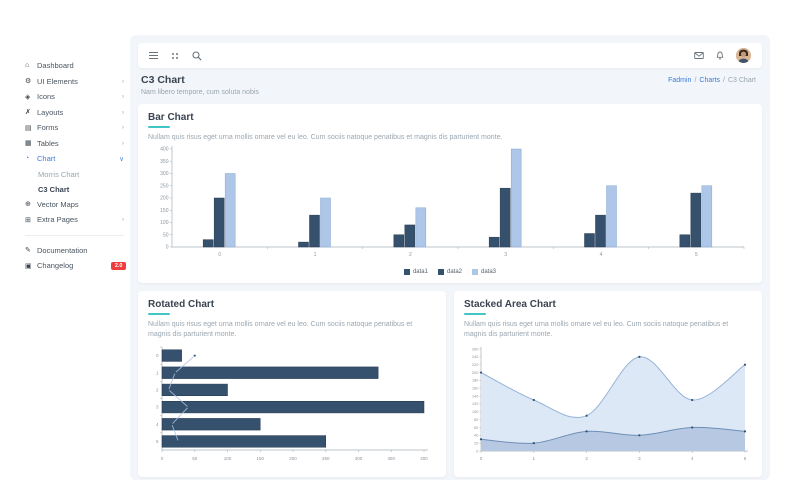 This screenshot has height=500, width=800. Describe the element at coordinates (54, 189) in the screenshot. I see `sidebar-subitem-label: C3 Chart` at that location.